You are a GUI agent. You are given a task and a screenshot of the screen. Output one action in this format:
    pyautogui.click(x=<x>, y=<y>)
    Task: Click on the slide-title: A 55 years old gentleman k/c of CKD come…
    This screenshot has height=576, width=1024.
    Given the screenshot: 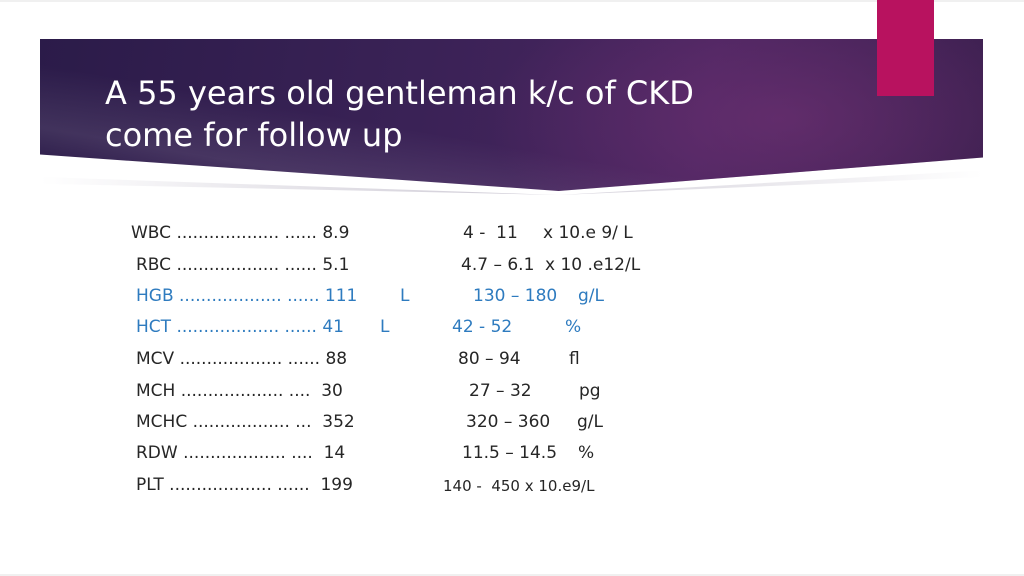 What is the action you would take?
    pyautogui.click(x=455, y=114)
    